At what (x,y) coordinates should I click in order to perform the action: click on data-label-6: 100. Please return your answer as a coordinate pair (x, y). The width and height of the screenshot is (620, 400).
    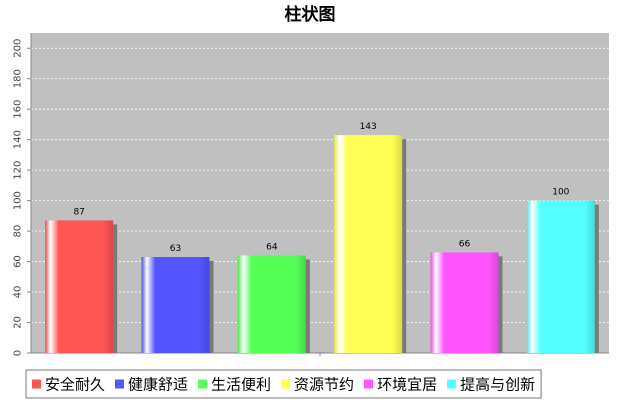
    Looking at the image, I should click on (560, 193).